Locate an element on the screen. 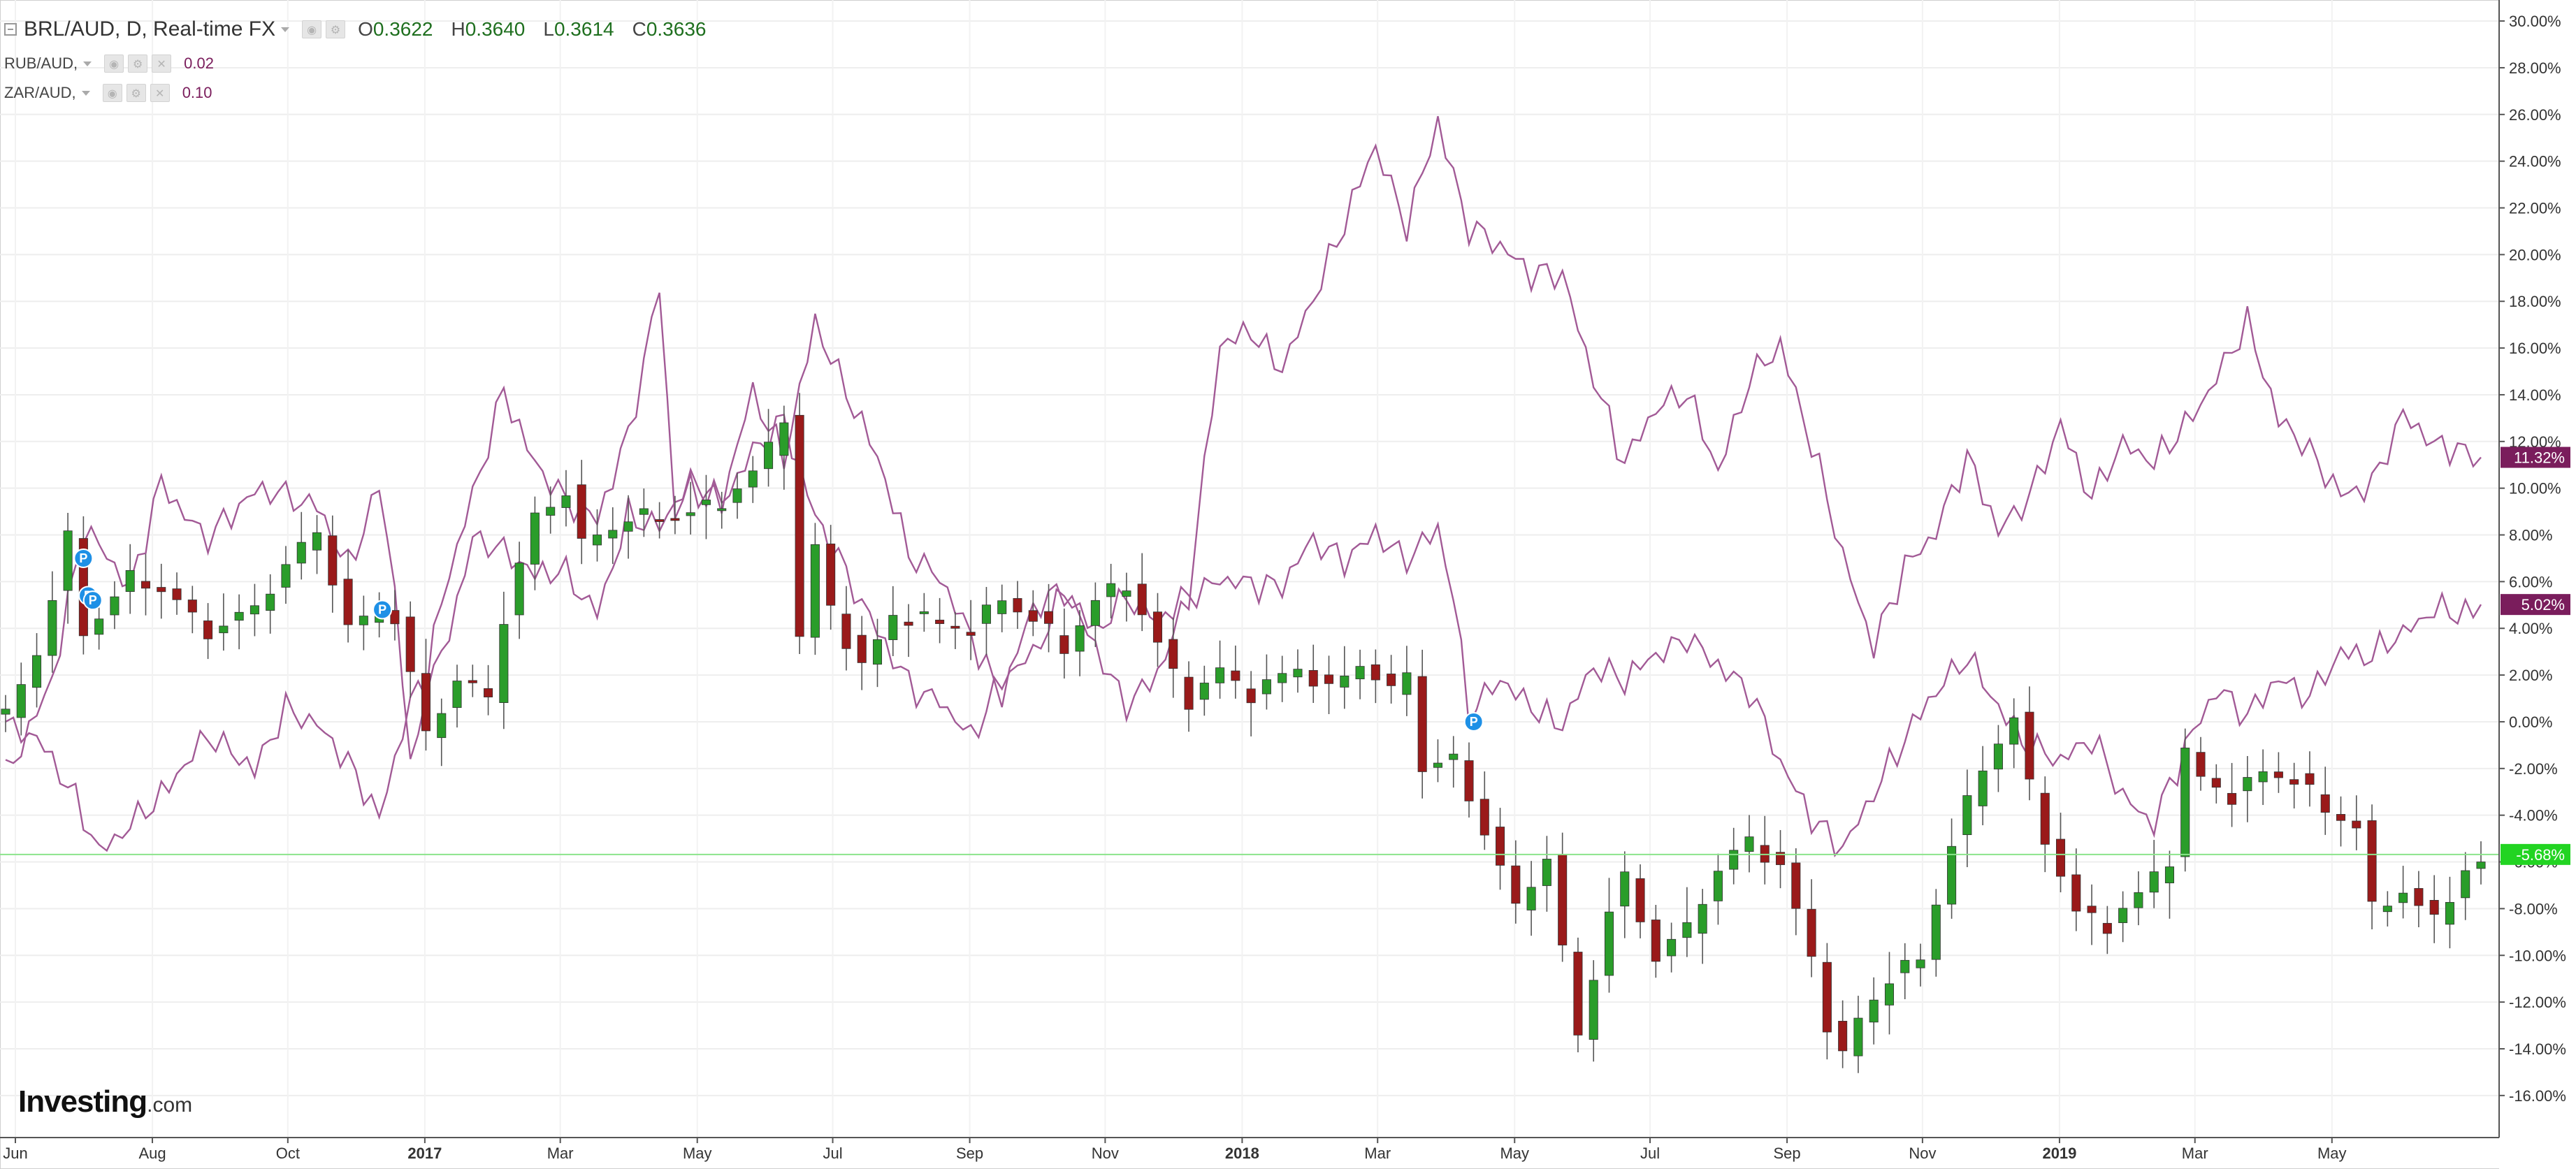 The width and height of the screenshot is (2576, 1169). main-symbol-label: BRL/AUD, D, Real-time FX is located at coordinates (150, 29).